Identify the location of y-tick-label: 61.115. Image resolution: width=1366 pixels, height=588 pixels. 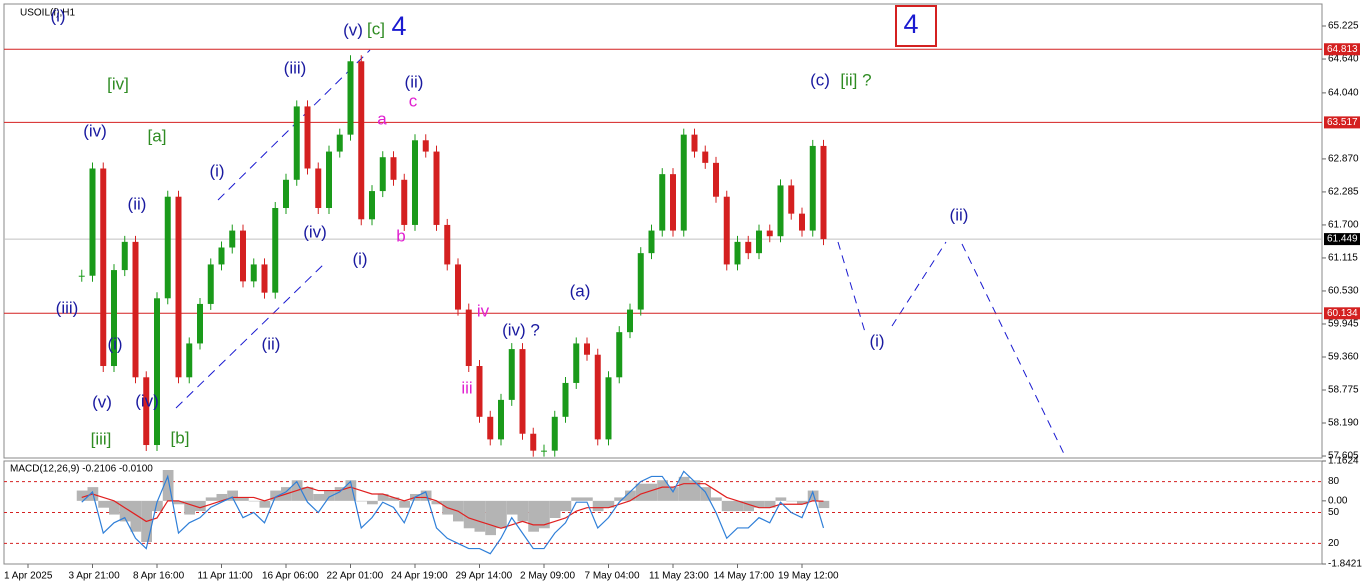
(1343, 258).